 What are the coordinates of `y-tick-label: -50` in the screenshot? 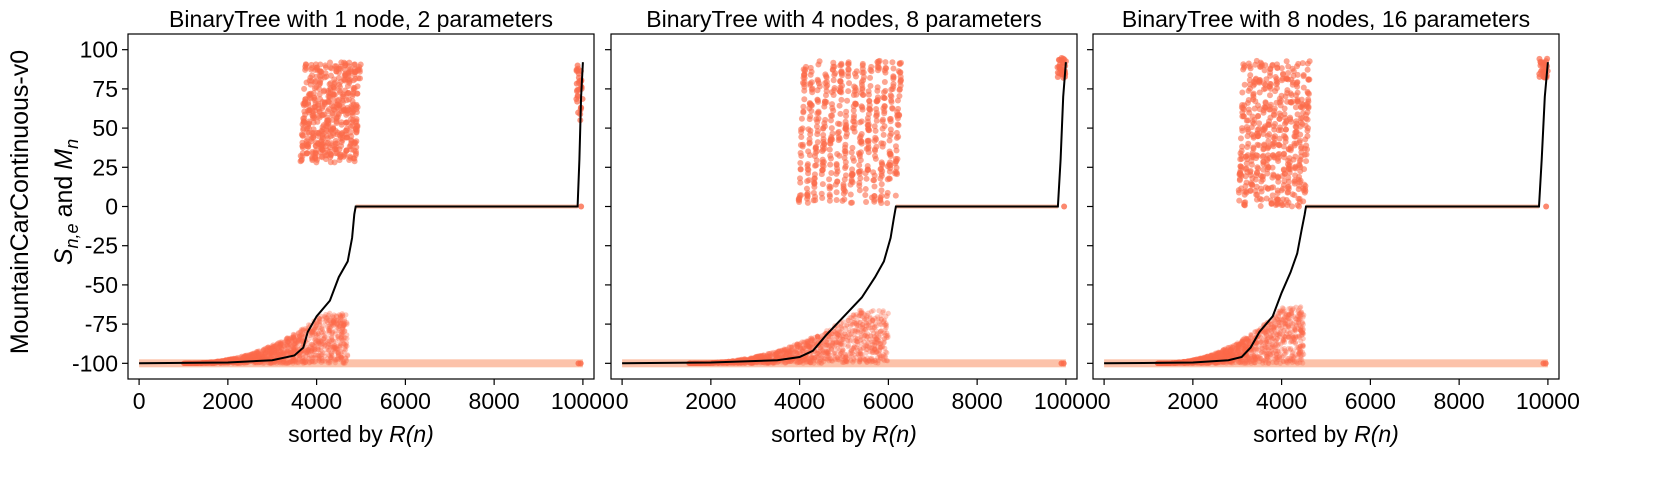 It's located at (101, 285).